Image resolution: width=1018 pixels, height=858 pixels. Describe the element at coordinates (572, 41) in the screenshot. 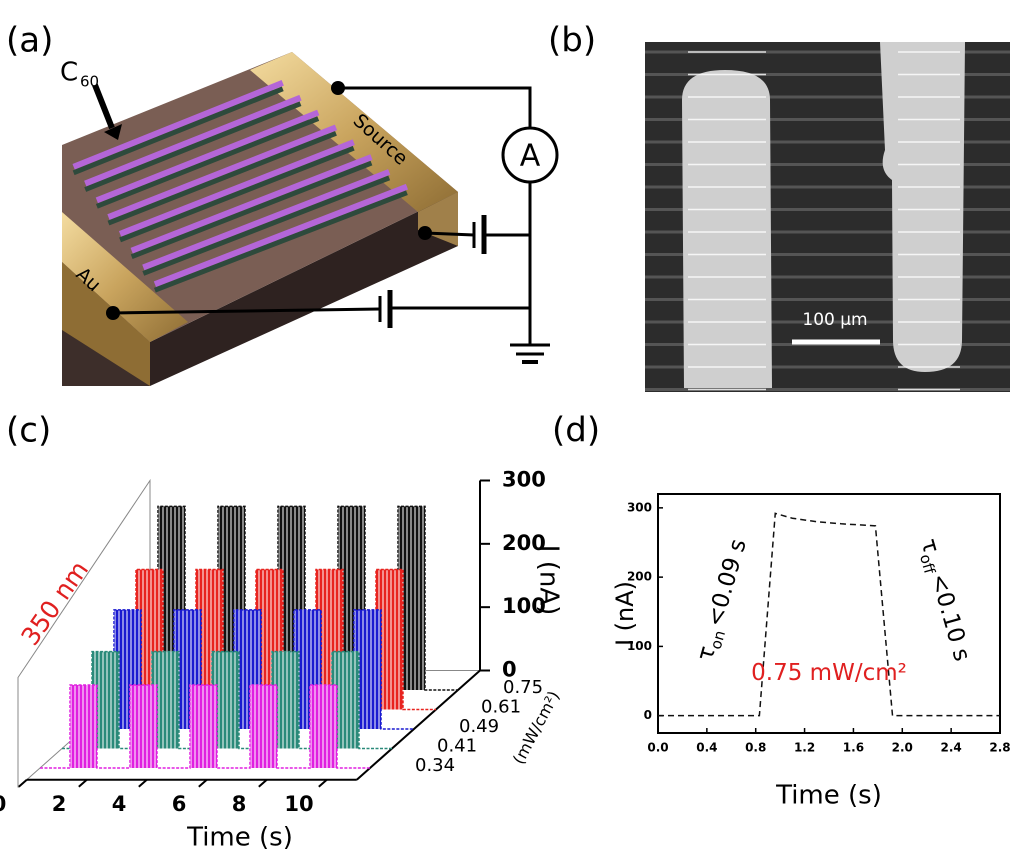

I see `panel-label: (b)` at that location.